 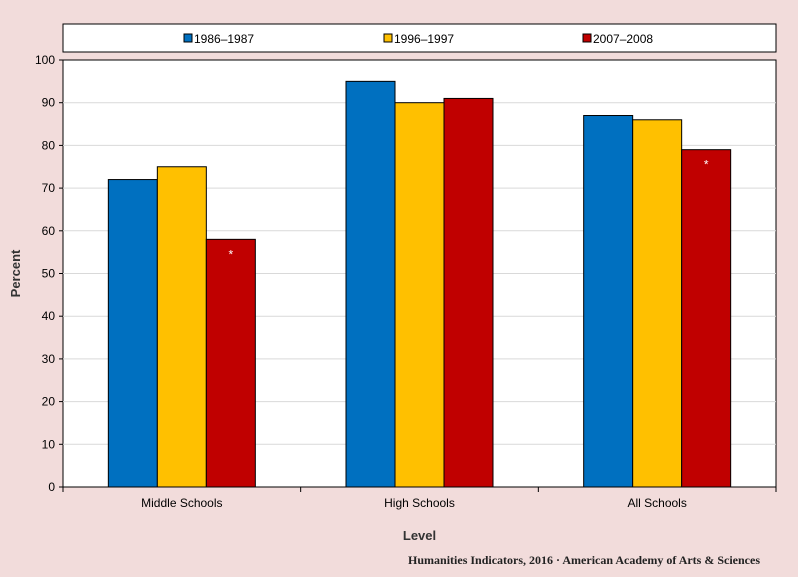 I want to click on x-axis-title: Level, so click(x=419, y=535).